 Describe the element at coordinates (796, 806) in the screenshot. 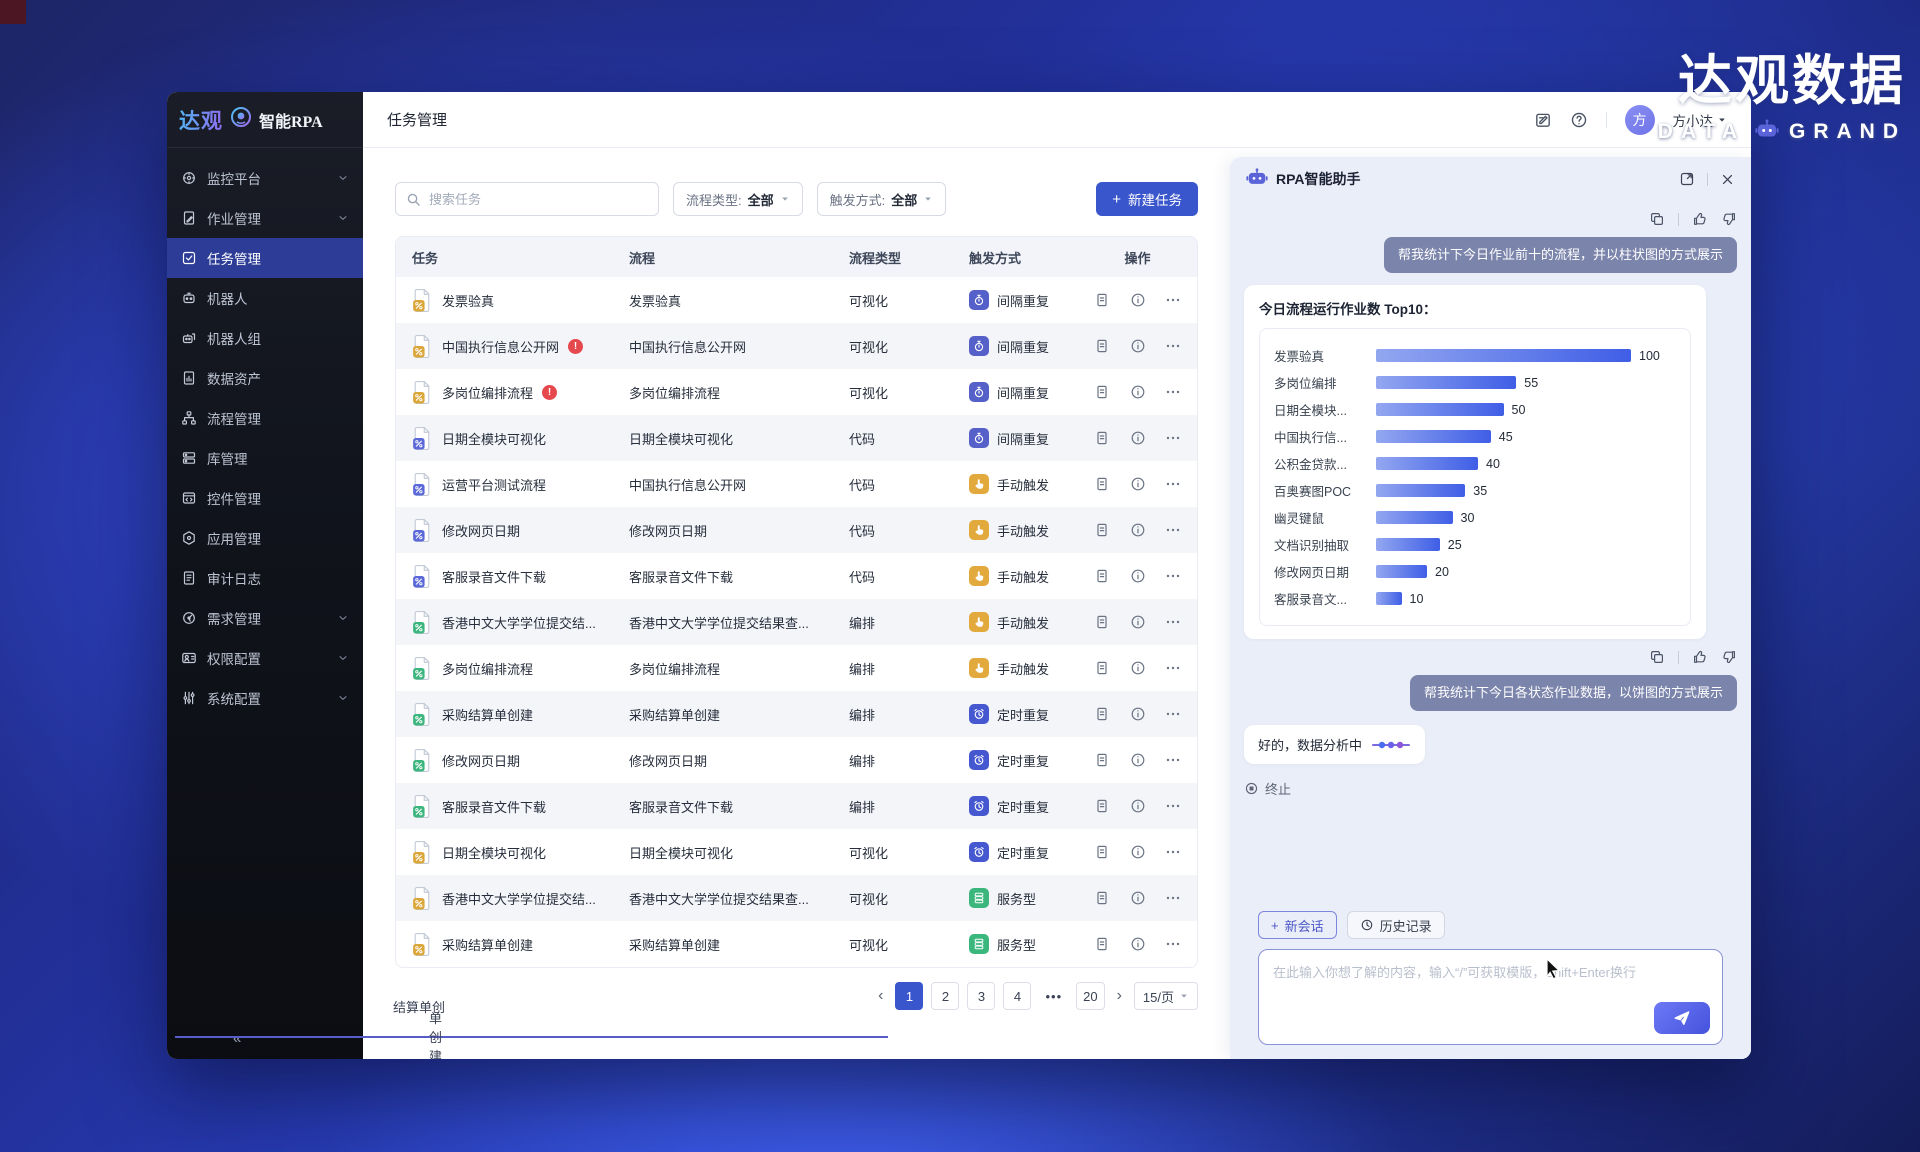

I see `table-row: 客服录音文件下载 客服录音文件下载 编排 定时重复` at that location.